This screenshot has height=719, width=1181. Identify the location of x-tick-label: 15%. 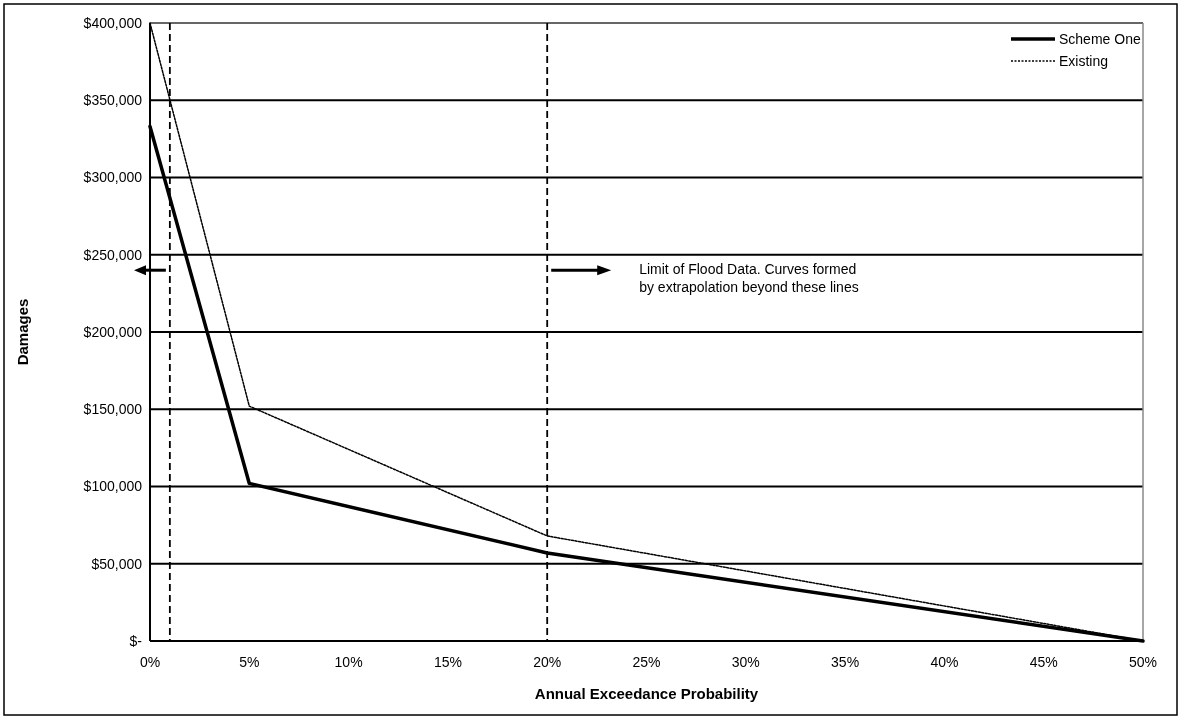
(447, 662).